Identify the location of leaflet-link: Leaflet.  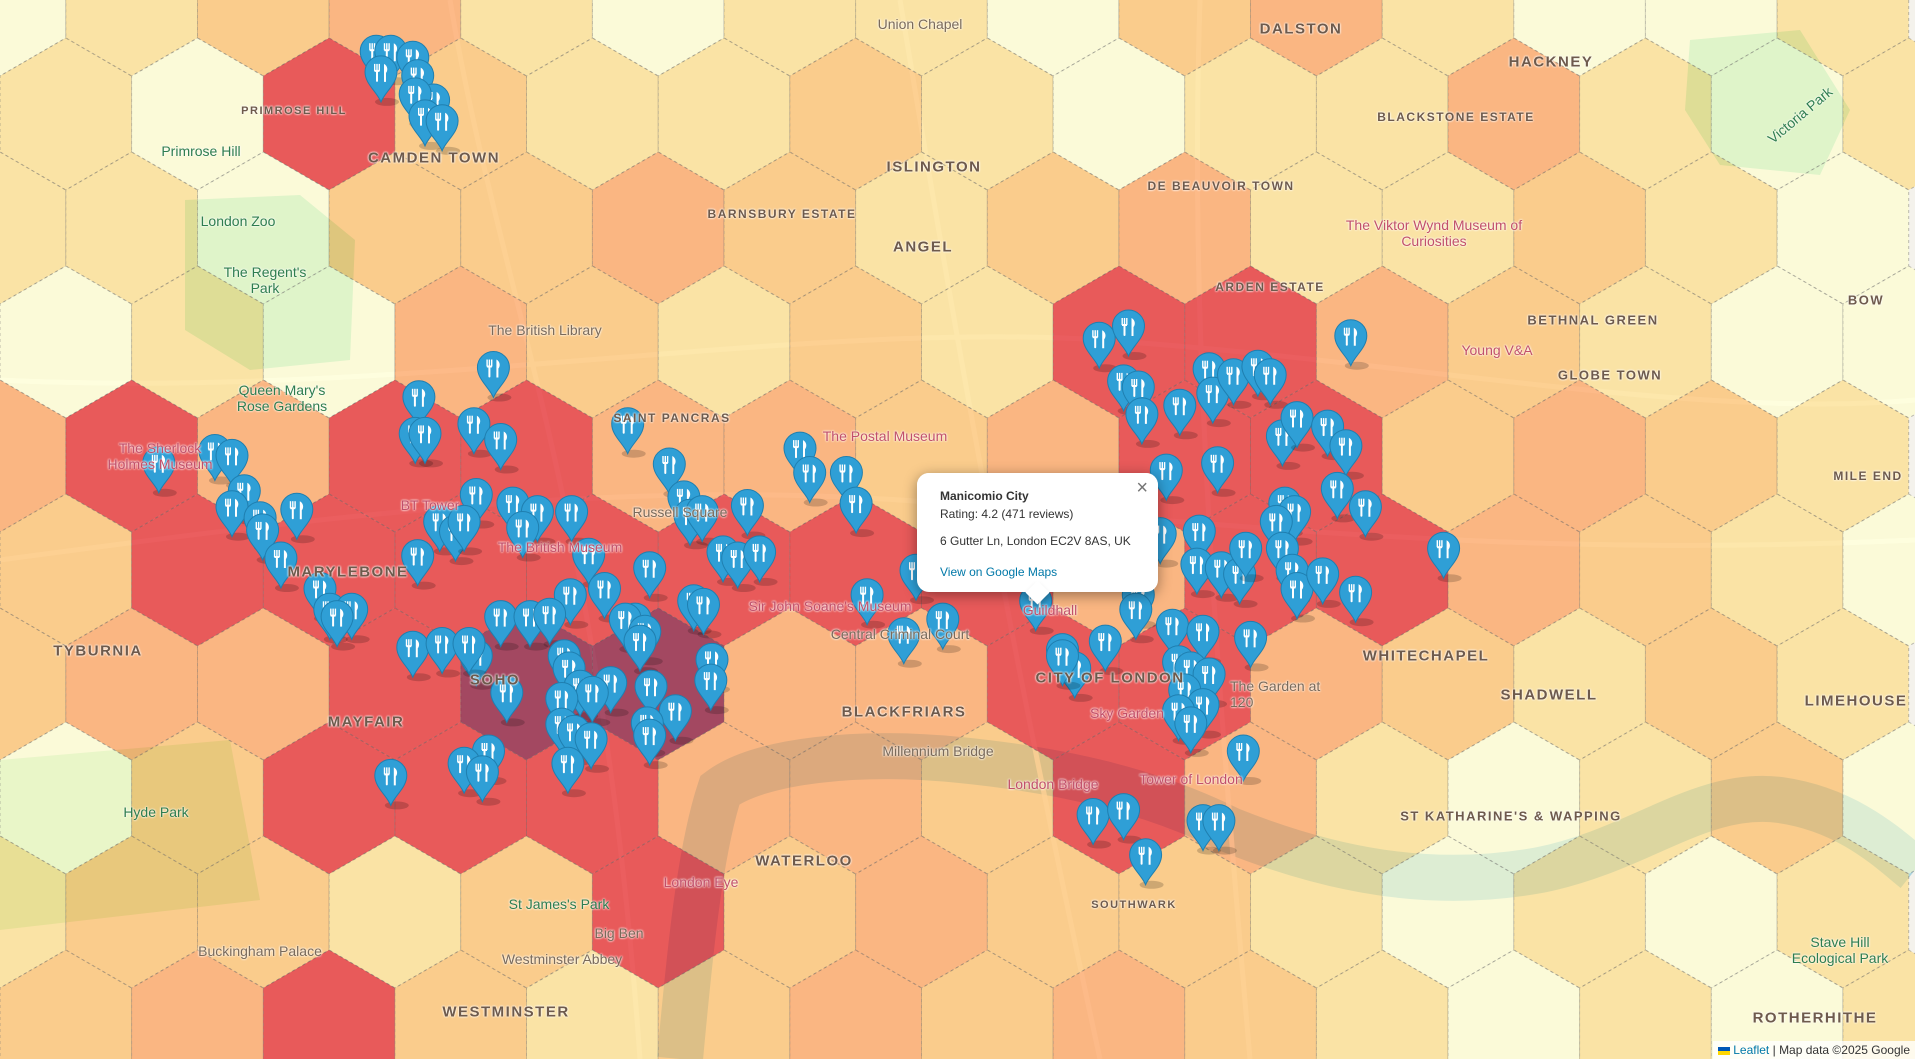
(1751, 1050).